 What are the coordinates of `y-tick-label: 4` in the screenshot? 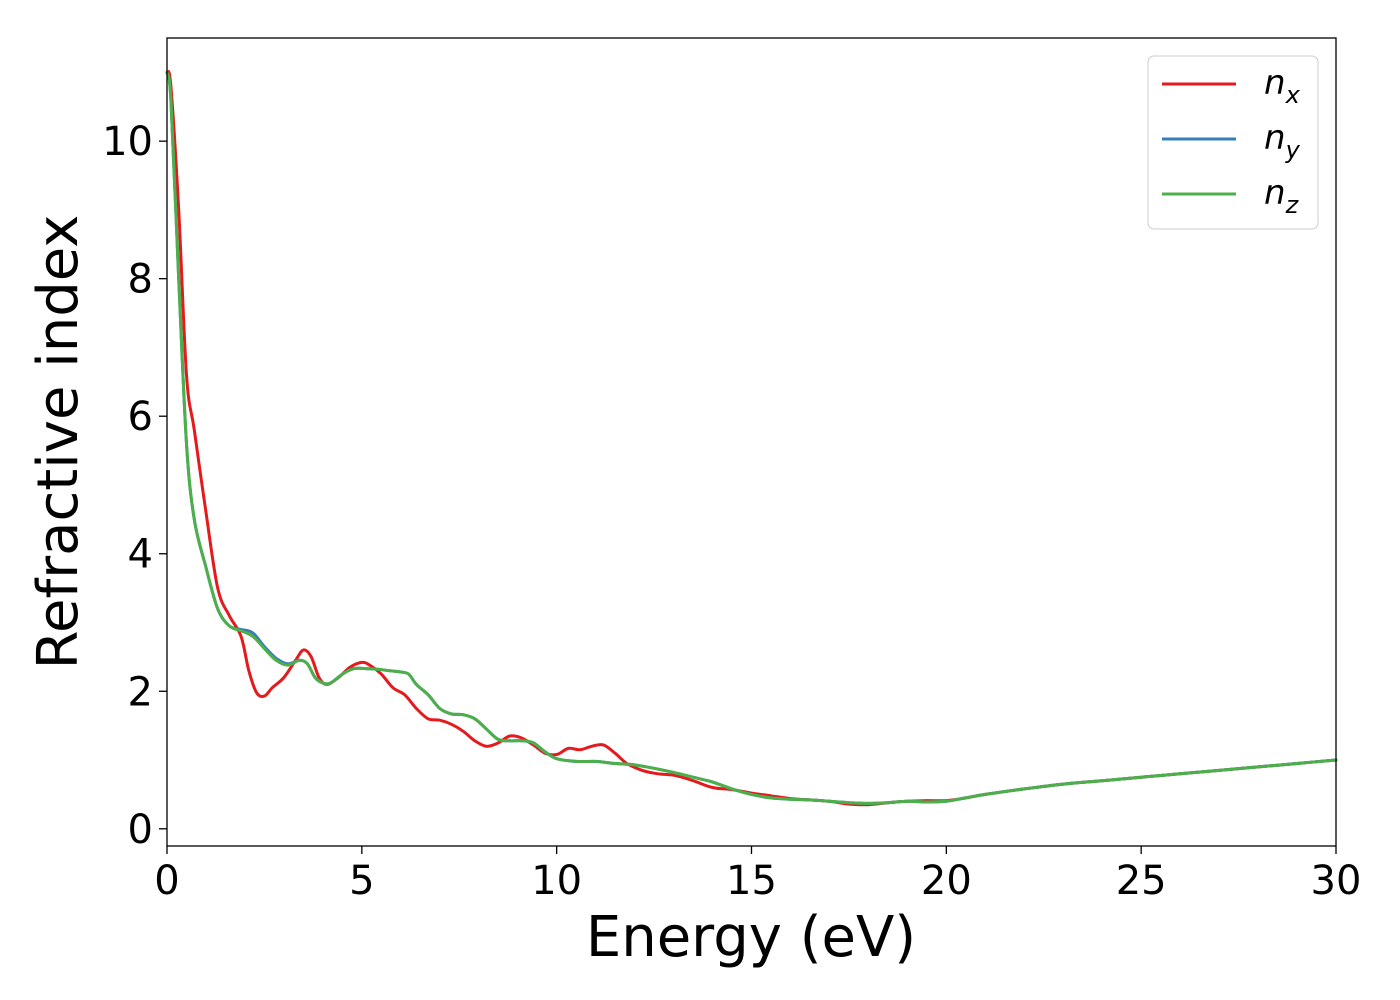 It's located at (140, 555).